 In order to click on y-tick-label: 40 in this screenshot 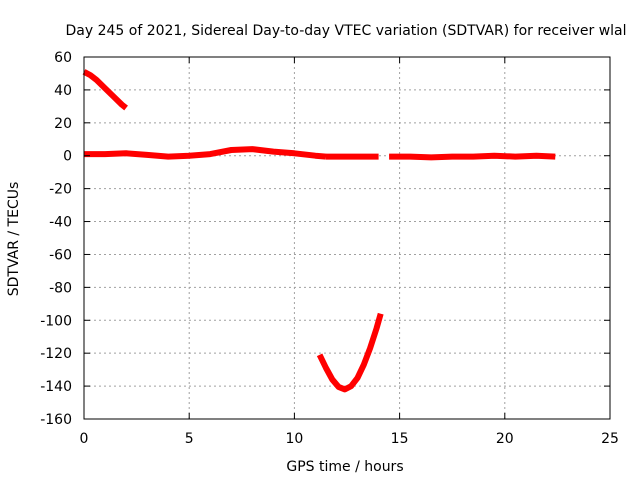, I will do `click(63, 91)`.